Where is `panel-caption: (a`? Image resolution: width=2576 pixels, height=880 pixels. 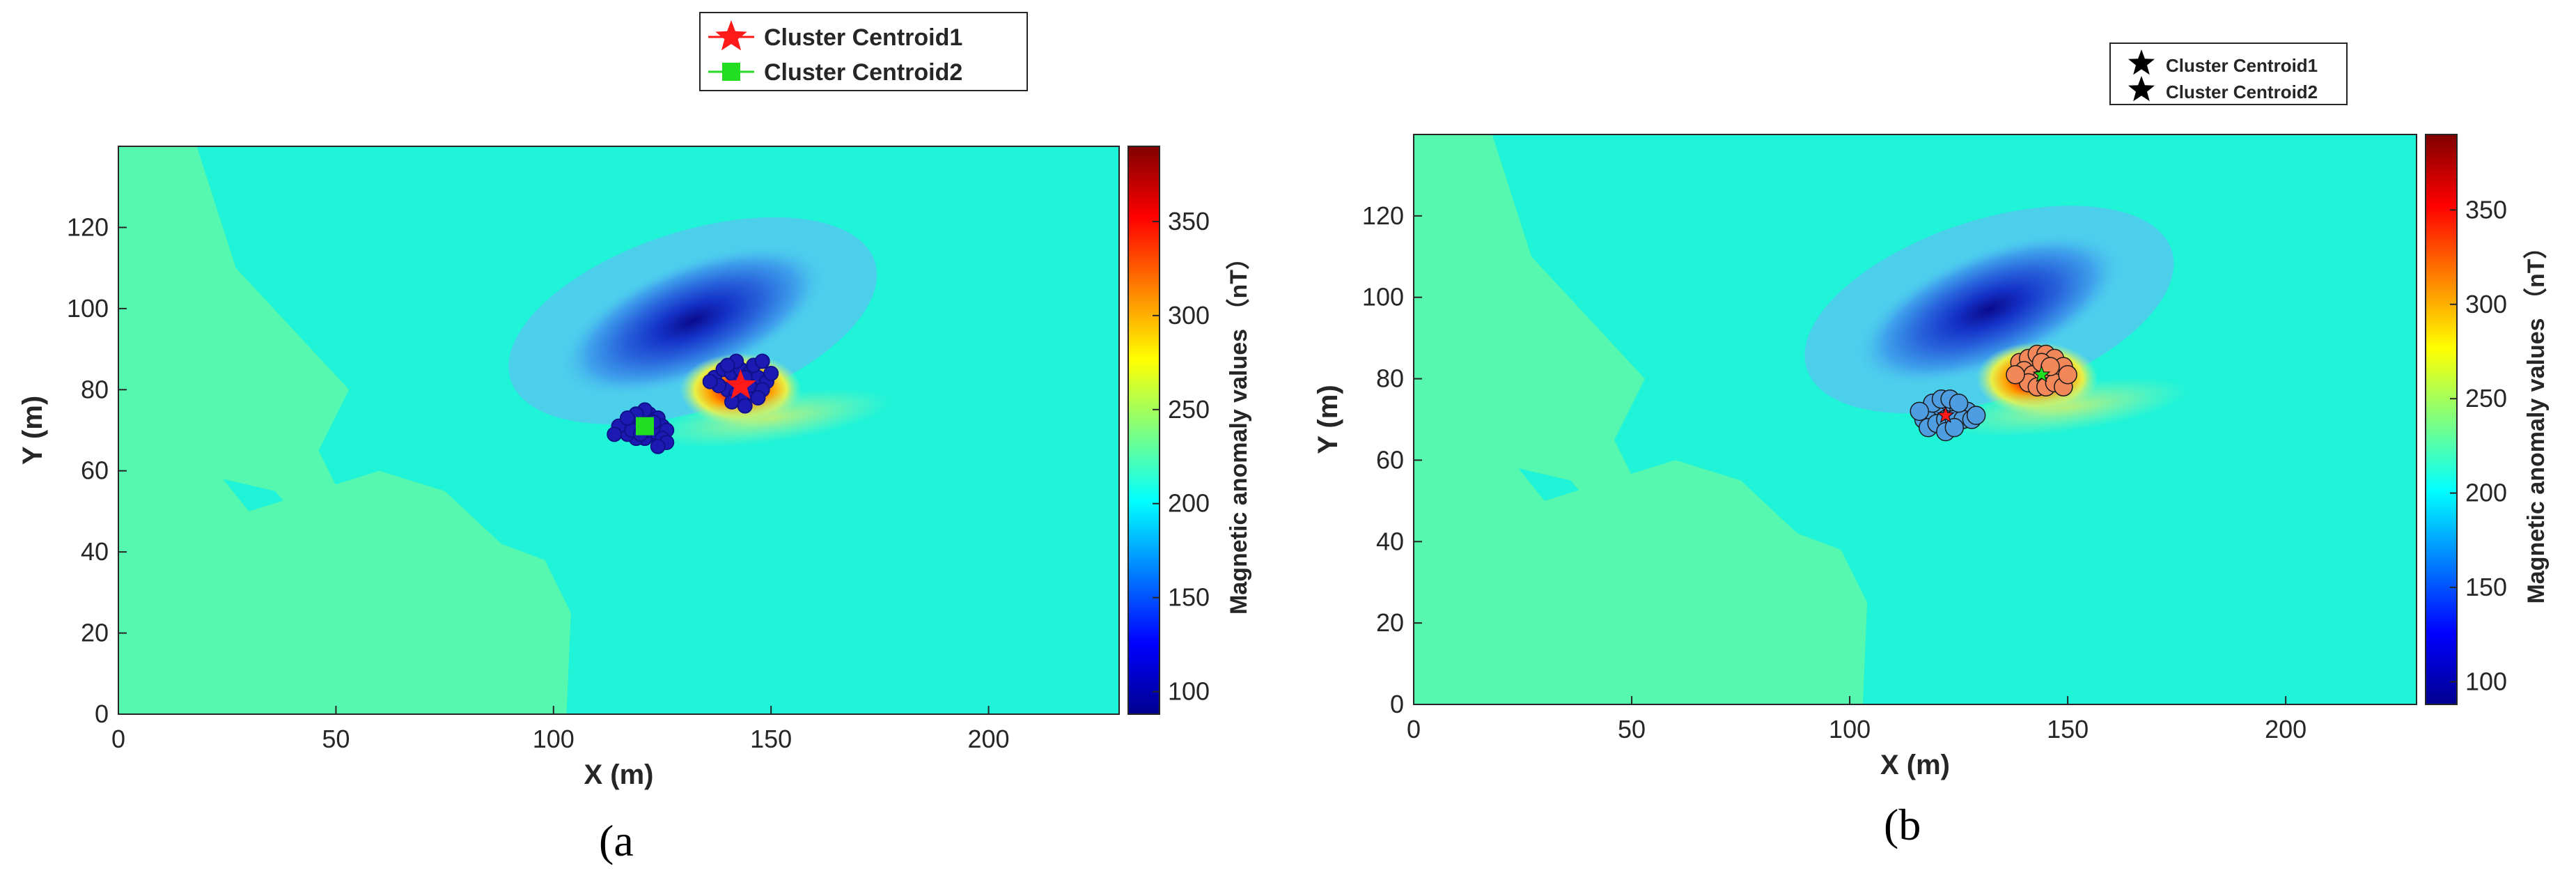 panel-caption: (a is located at coordinates (616, 840).